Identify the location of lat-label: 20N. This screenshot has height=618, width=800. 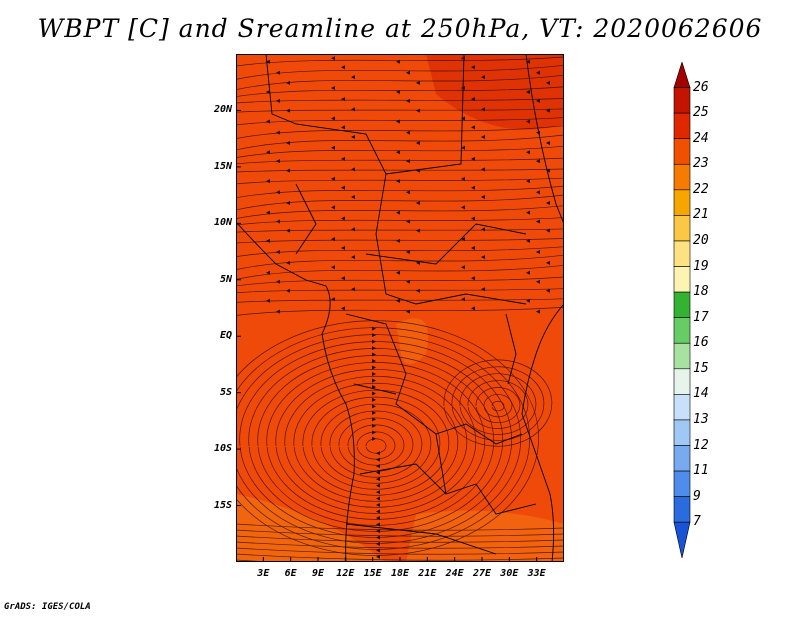
(222, 110).